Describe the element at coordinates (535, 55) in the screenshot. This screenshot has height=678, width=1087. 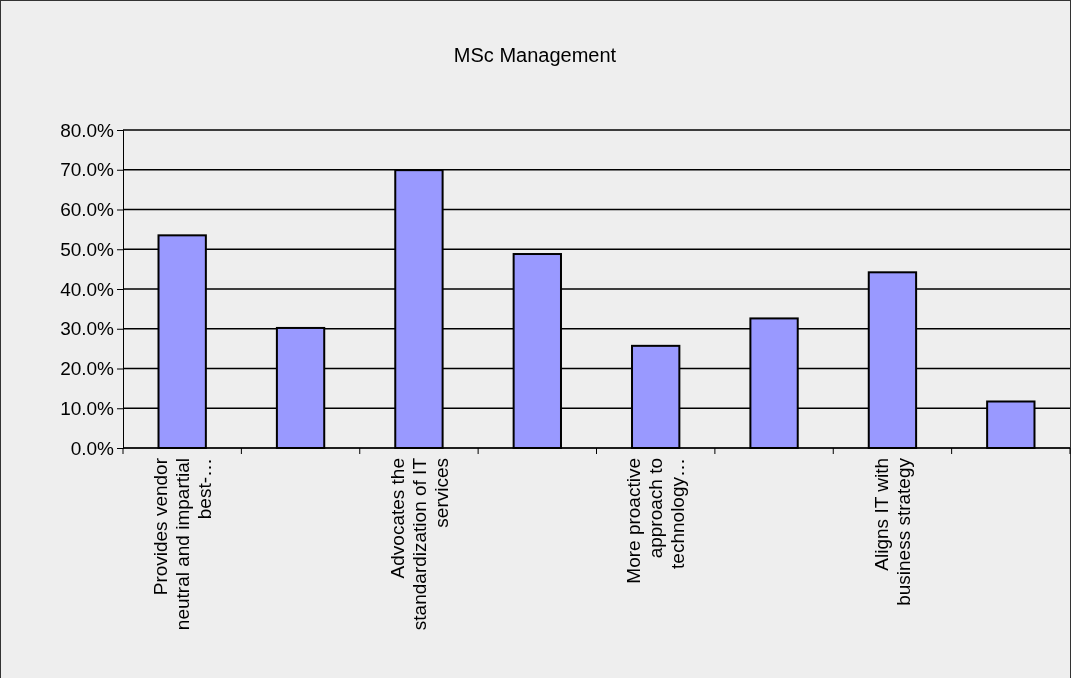
I see `chart-title: MSc Management` at that location.